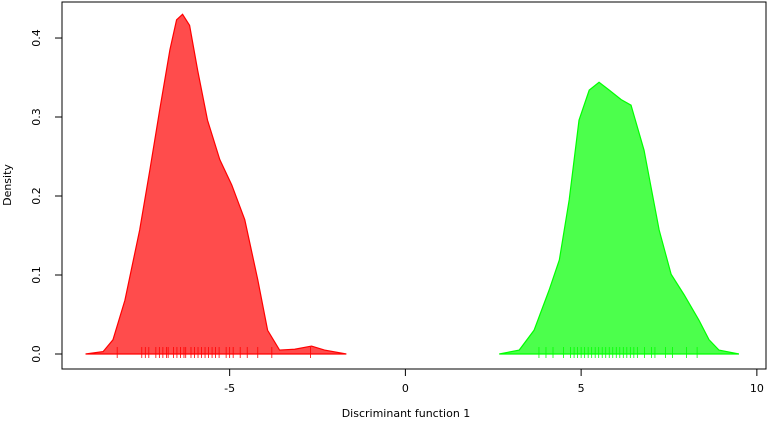  Describe the element at coordinates (36, 38) in the screenshot. I see `y-tick-label: 0.4` at that location.